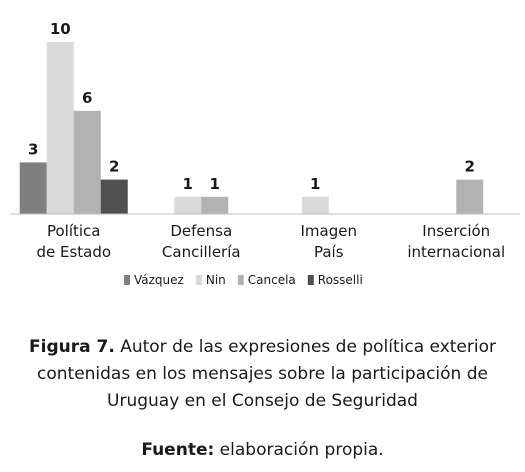 The width and height of the screenshot is (525, 472). I want to click on category-label: Cancillería, so click(201, 252).